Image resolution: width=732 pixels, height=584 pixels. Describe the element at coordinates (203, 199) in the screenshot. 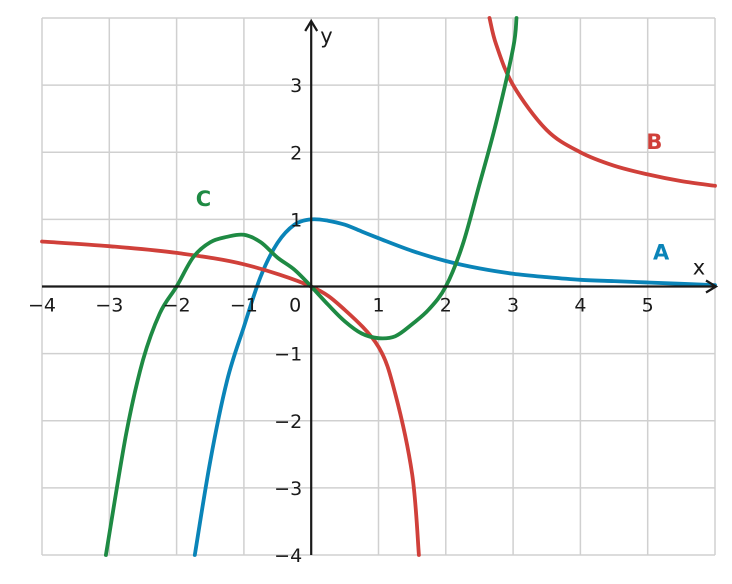

I see `curve-label-c: C` at that location.